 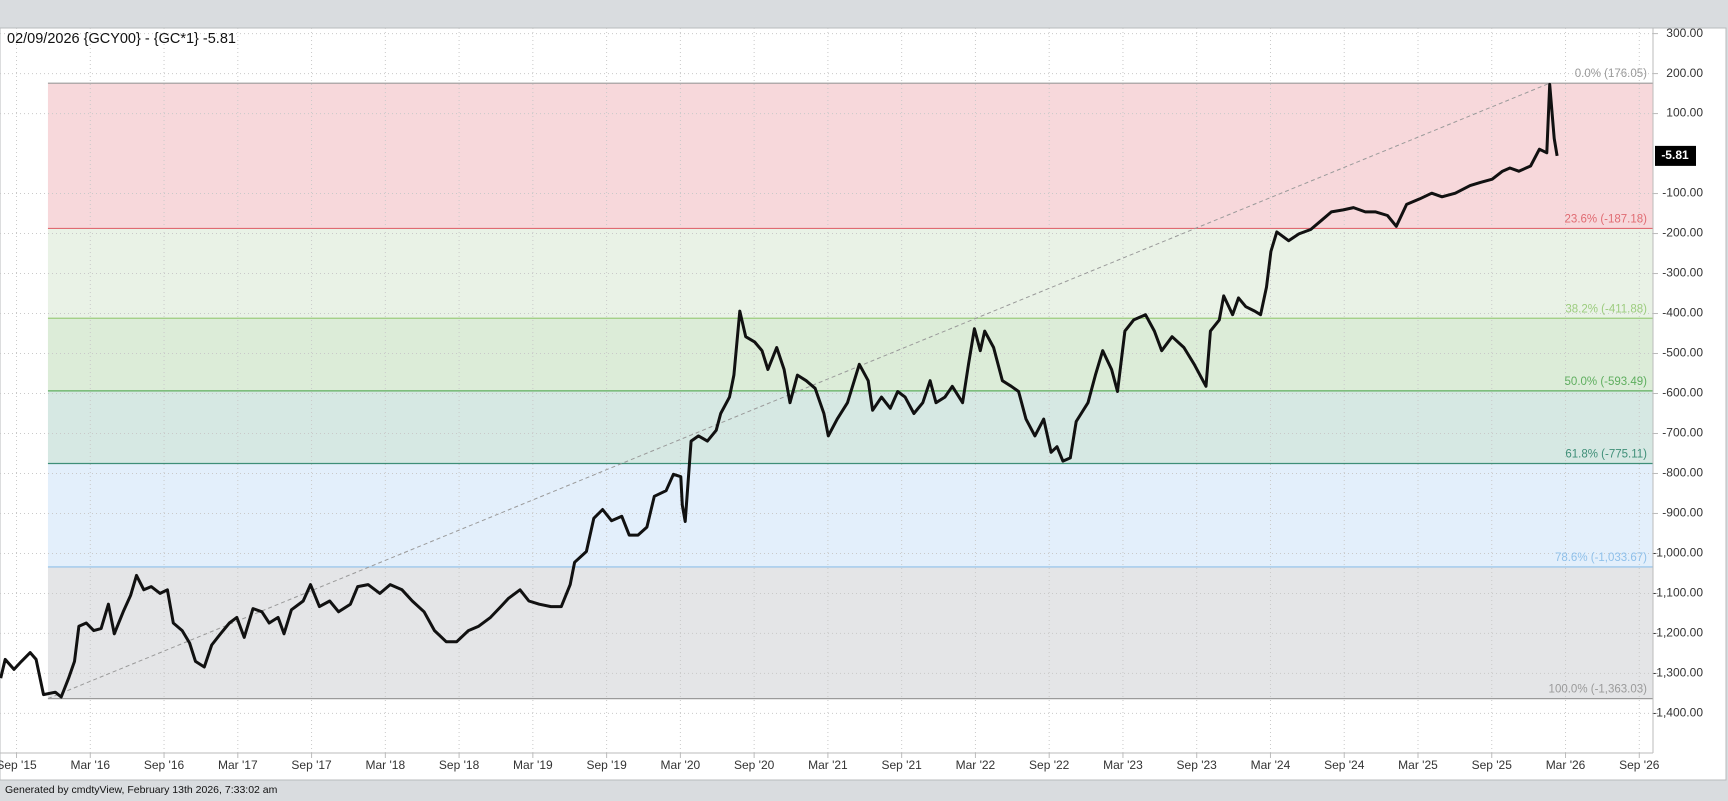 I want to click on fib-label: 0.0% (176.05), so click(x=1611, y=74).